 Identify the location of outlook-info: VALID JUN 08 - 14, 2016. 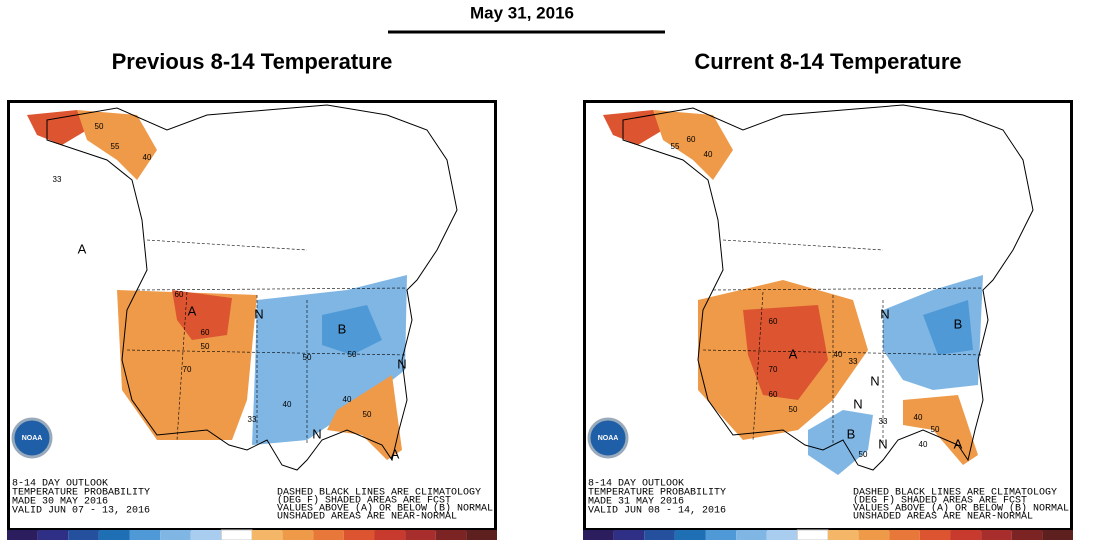
(657, 511).